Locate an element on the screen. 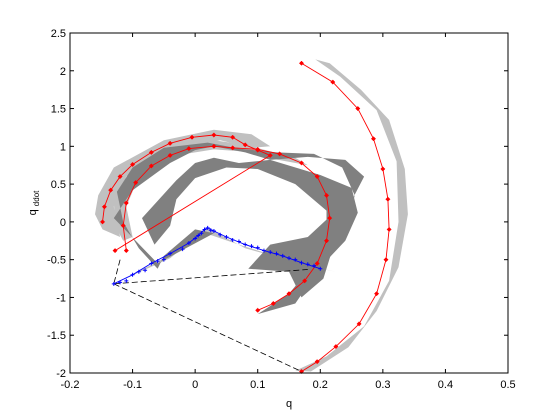 This screenshot has width=560, height=420. y-tick-label: 2.5 is located at coordinates (58, 34).